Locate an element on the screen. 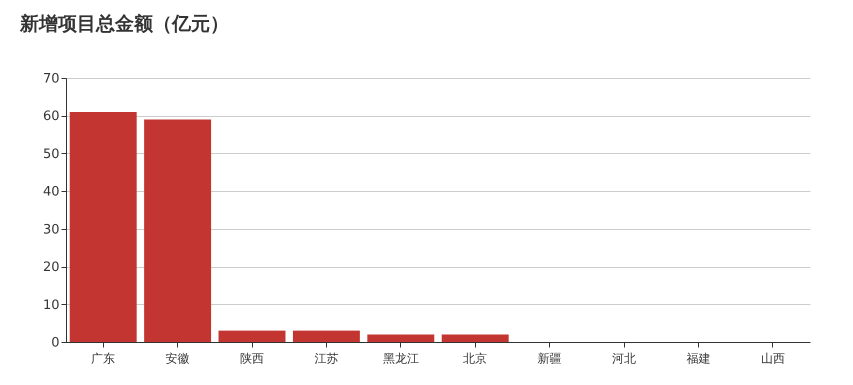  y-tick-label: 40 is located at coordinates (51, 192).